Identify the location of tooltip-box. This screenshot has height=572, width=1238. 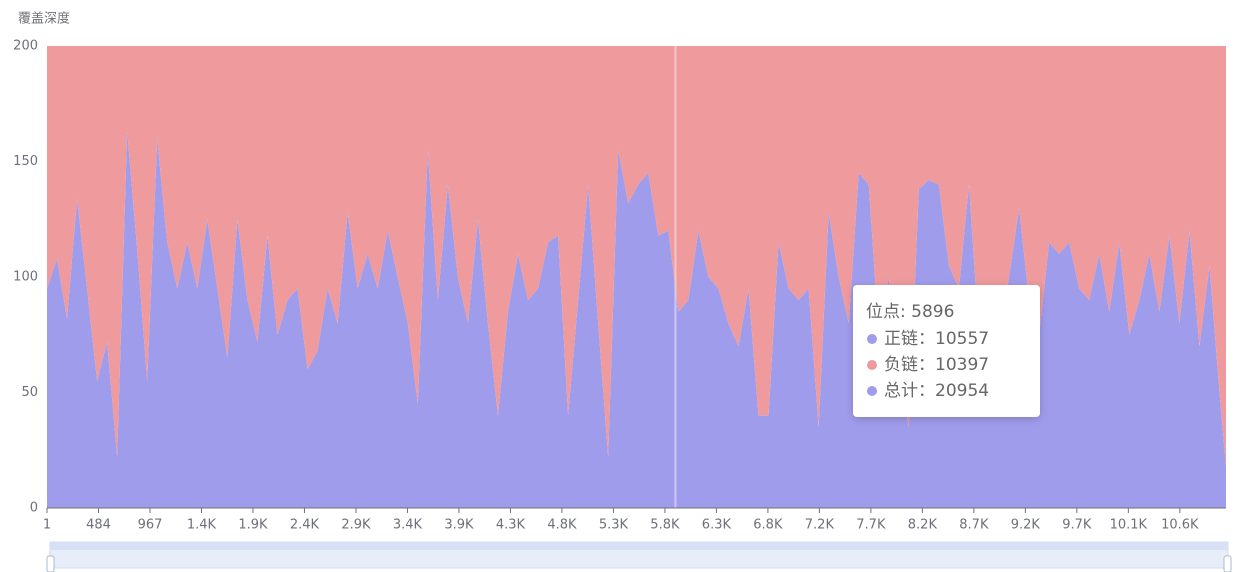
(946, 351).